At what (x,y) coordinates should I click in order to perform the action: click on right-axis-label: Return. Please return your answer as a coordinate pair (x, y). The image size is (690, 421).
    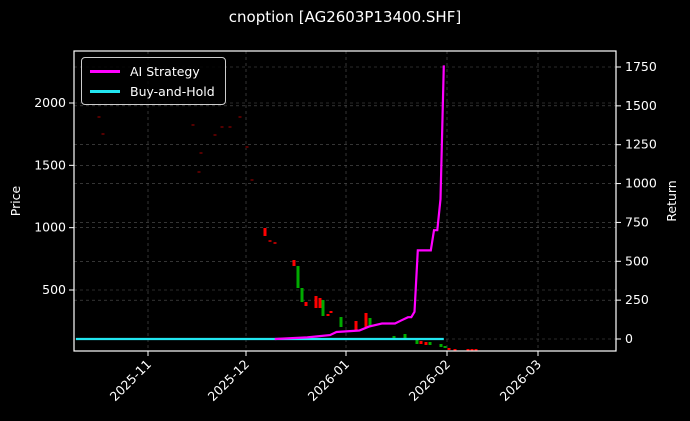
    Looking at the image, I should click on (671, 200).